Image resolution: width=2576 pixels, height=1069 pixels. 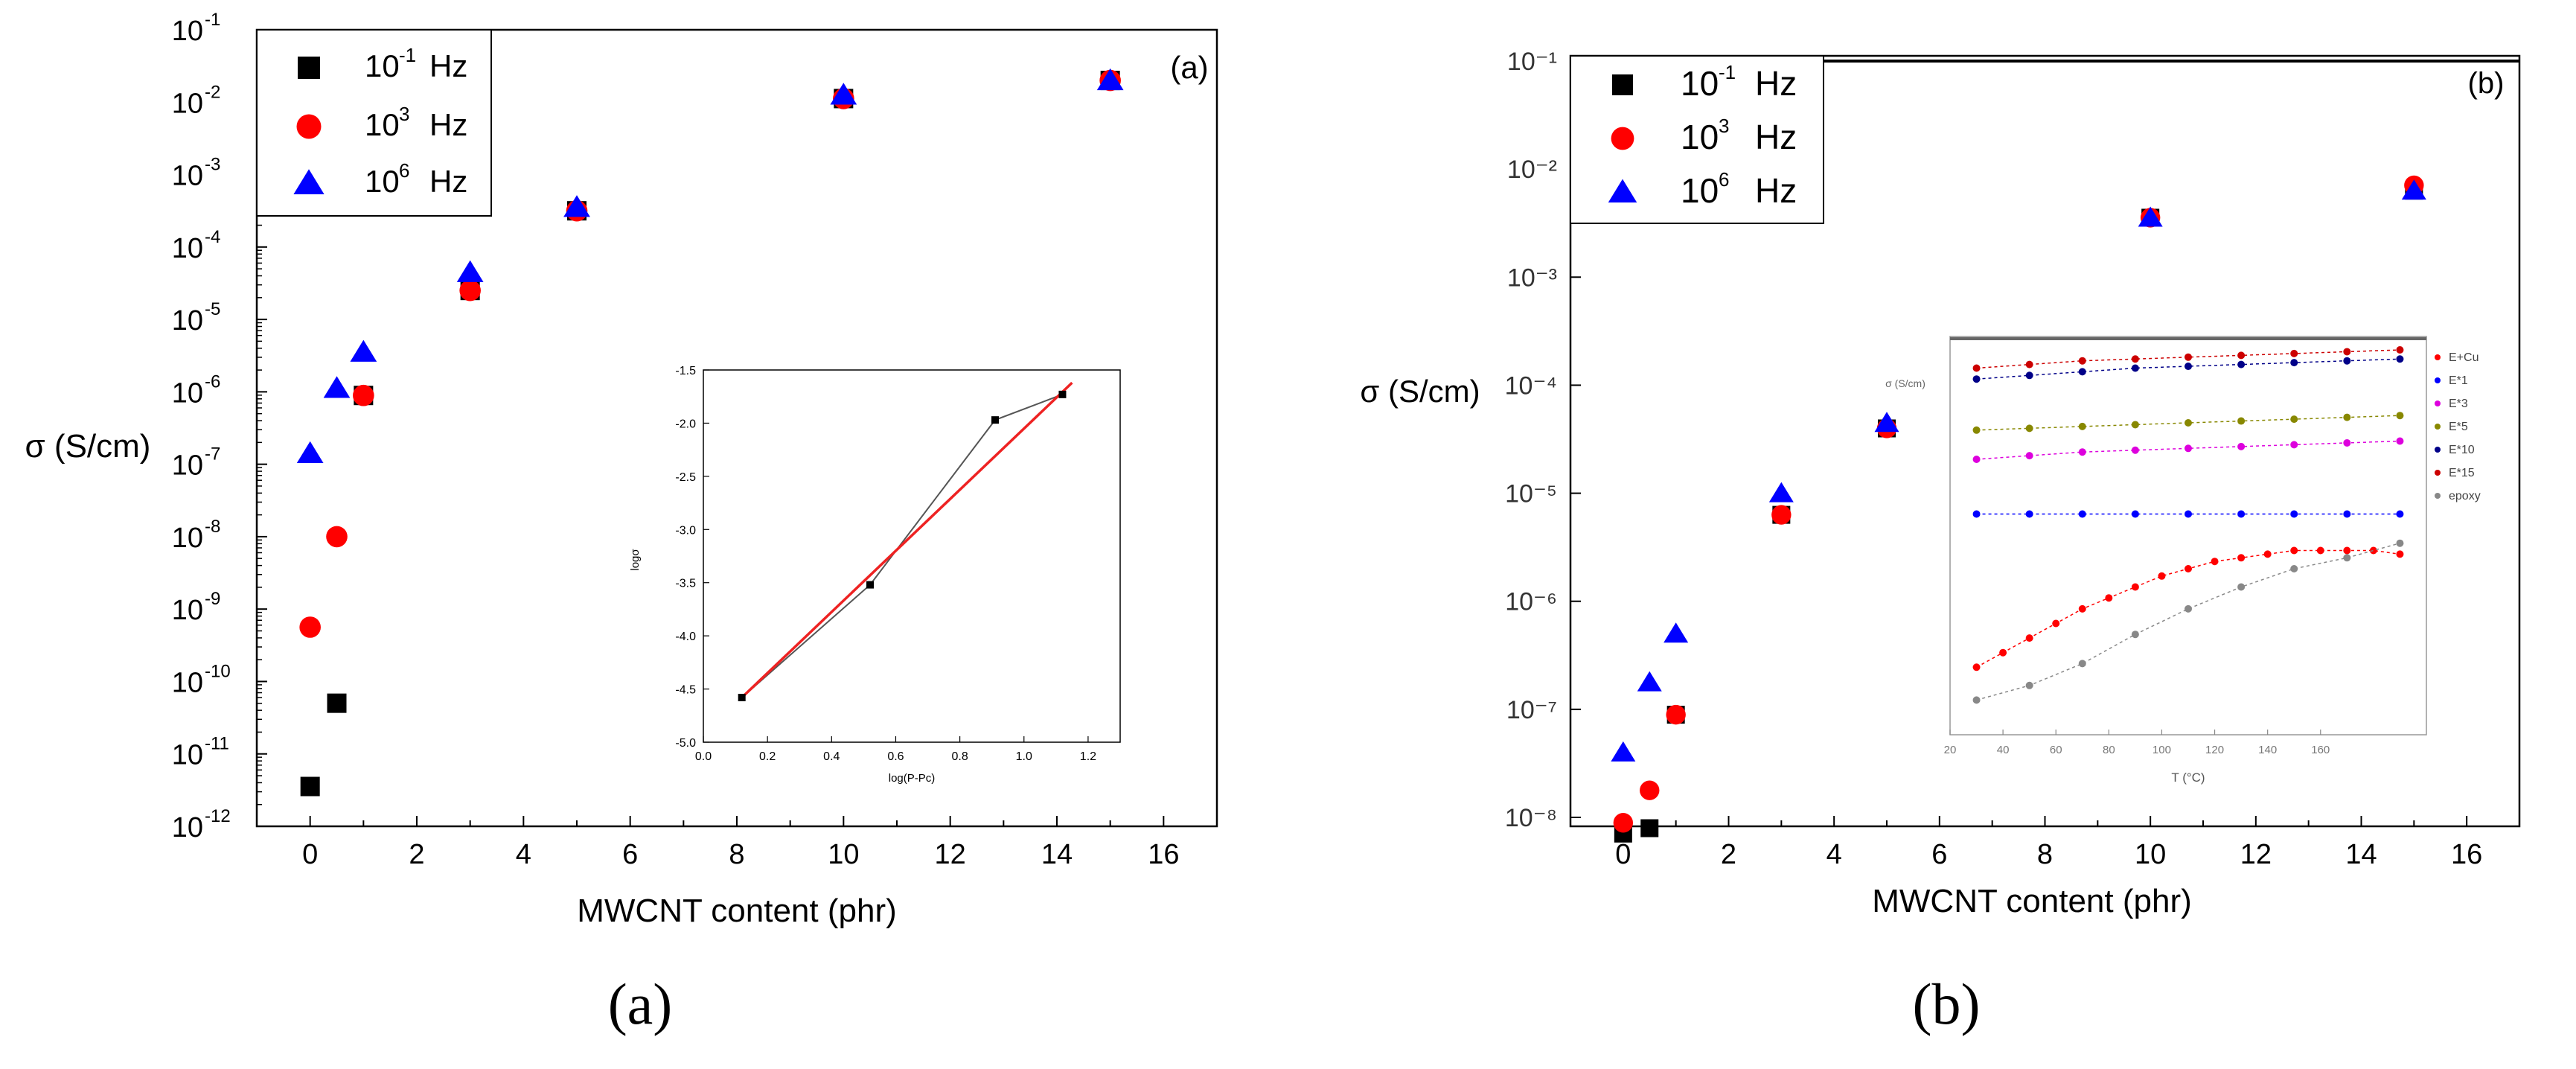 What do you see at coordinates (2320, 750) in the screenshot?
I see `panel-b-inset-x-tick-label: 160` at bounding box center [2320, 750].